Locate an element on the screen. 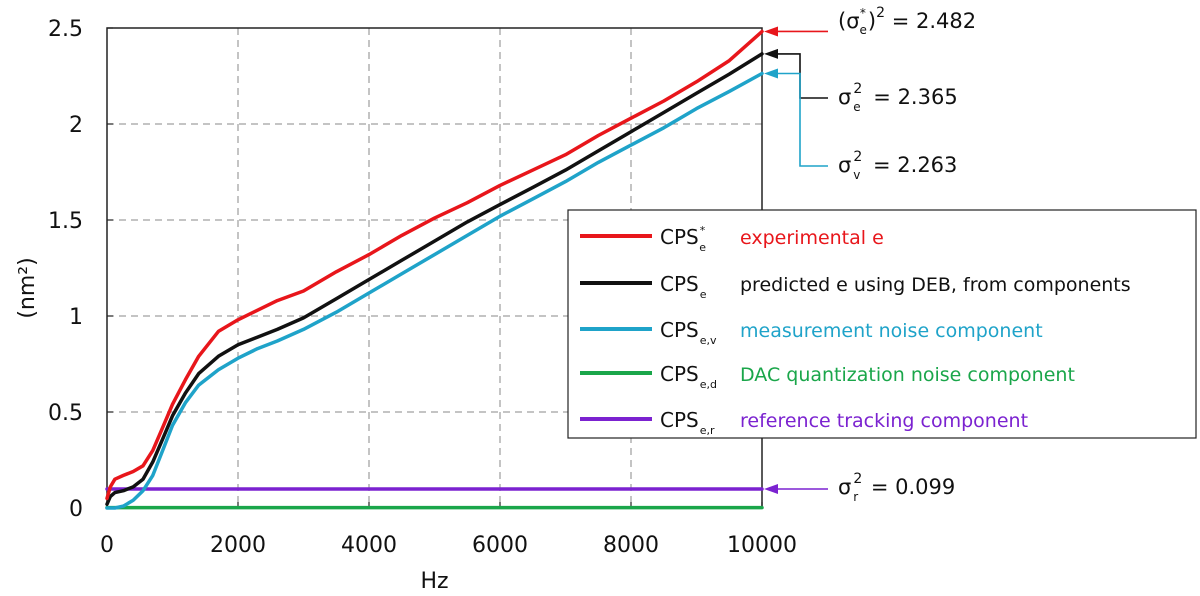 This screenshot has width=1200, height=596. annotation-exp: 2 is located at coordinates (880, 13).